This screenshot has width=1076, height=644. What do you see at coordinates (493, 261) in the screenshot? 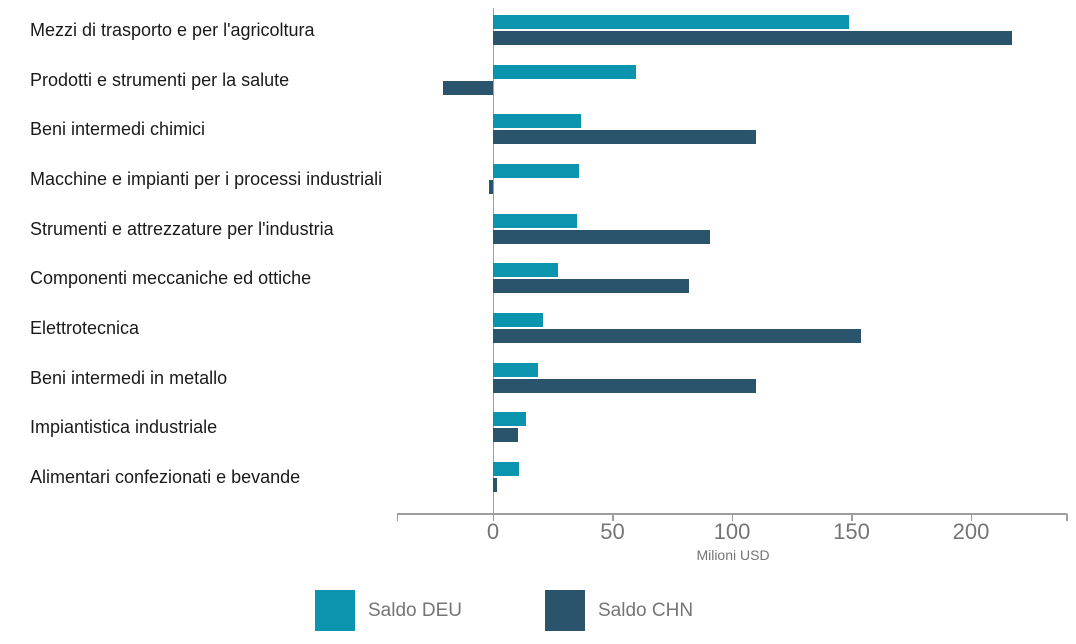
I see `zero-gridline` at bounding box center [493, 261].